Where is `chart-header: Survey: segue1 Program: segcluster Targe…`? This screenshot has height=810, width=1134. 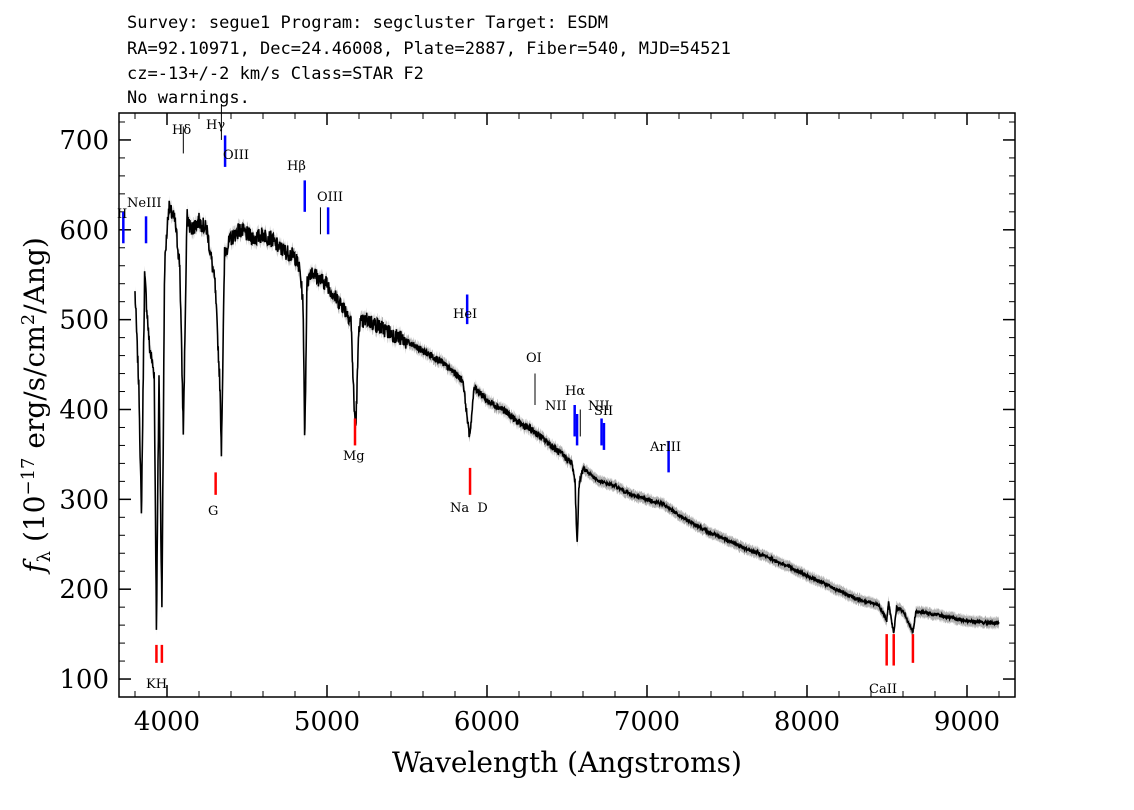 chart-header: Survey: segue1 Program: segcluster Targe… is located at coordinates (429, 60).